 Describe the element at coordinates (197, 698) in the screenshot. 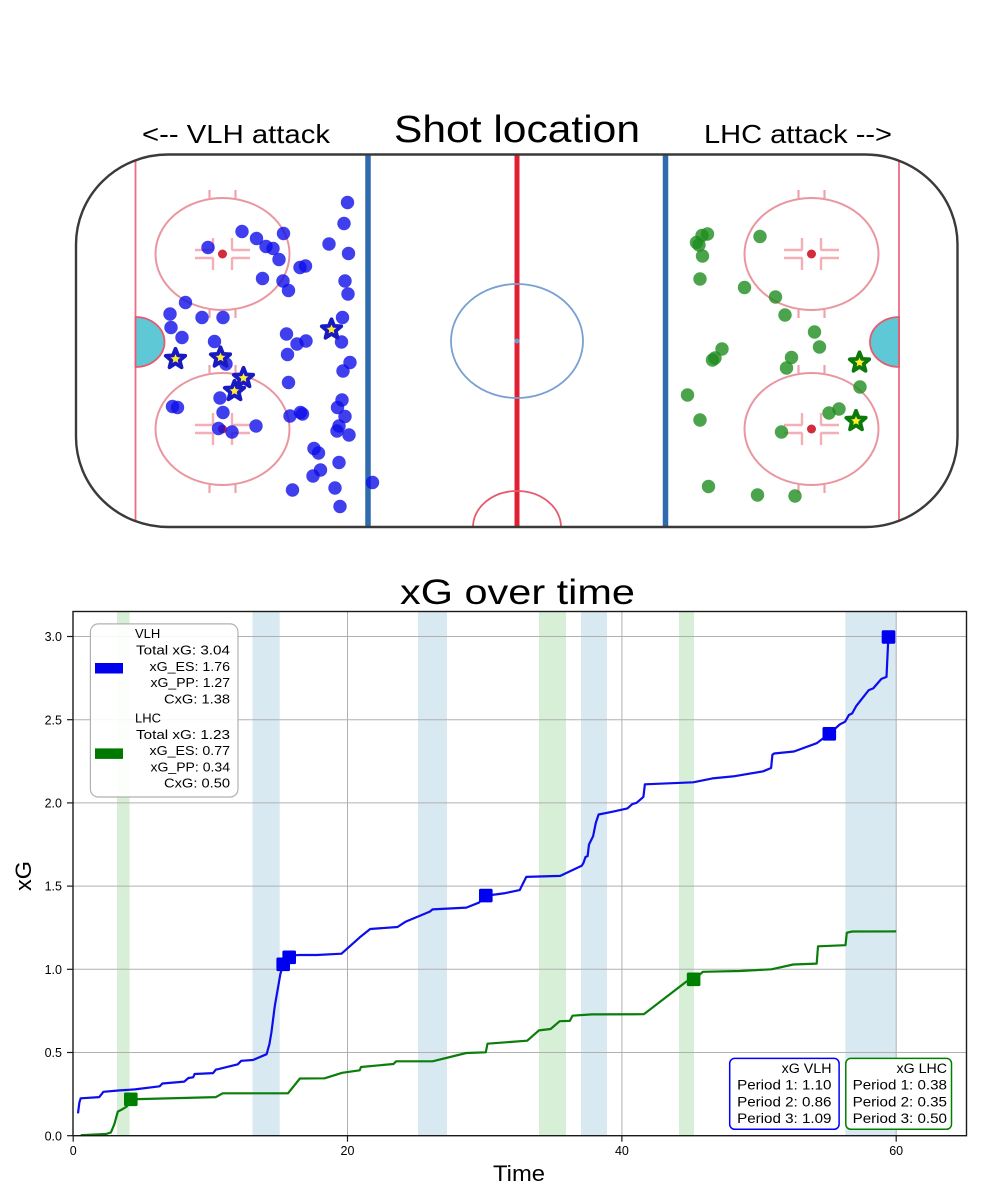

I see `svg-text: CxG: 1.38` at that location.